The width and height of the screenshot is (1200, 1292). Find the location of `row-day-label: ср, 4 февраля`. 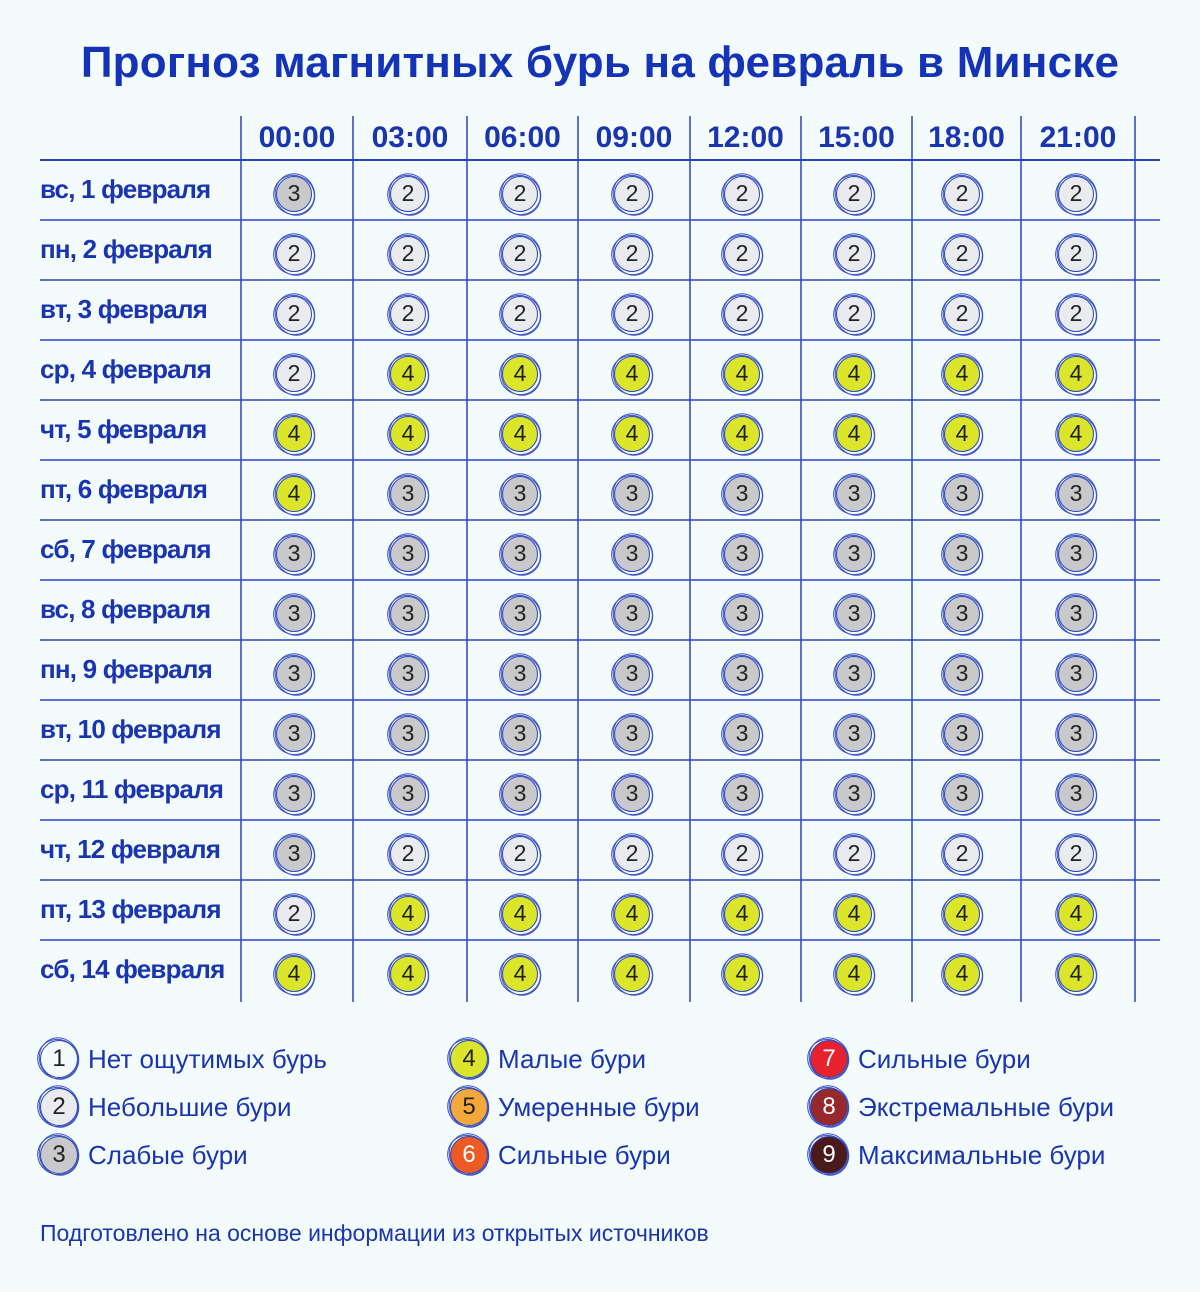

row-day-label: ср, 4 февраля is located at coordinates (126, 369).